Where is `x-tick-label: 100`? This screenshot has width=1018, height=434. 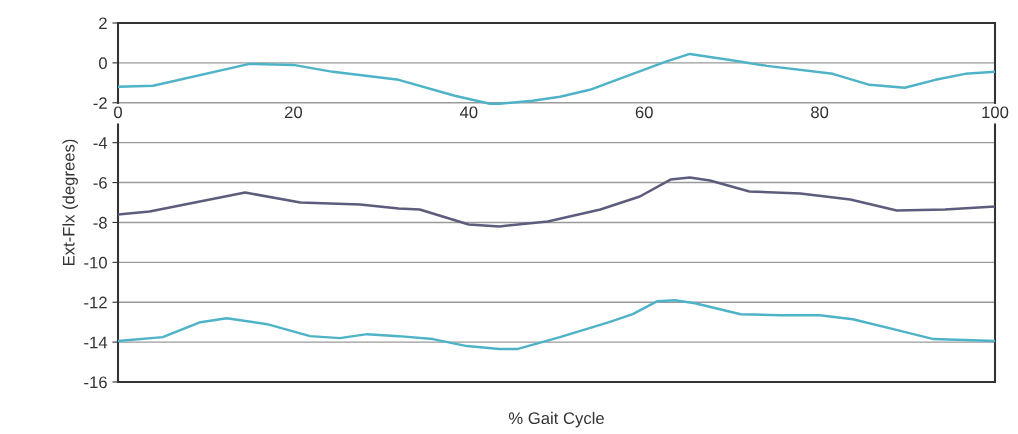 x-tick-label: 100 is located at coordinates (995, 112).